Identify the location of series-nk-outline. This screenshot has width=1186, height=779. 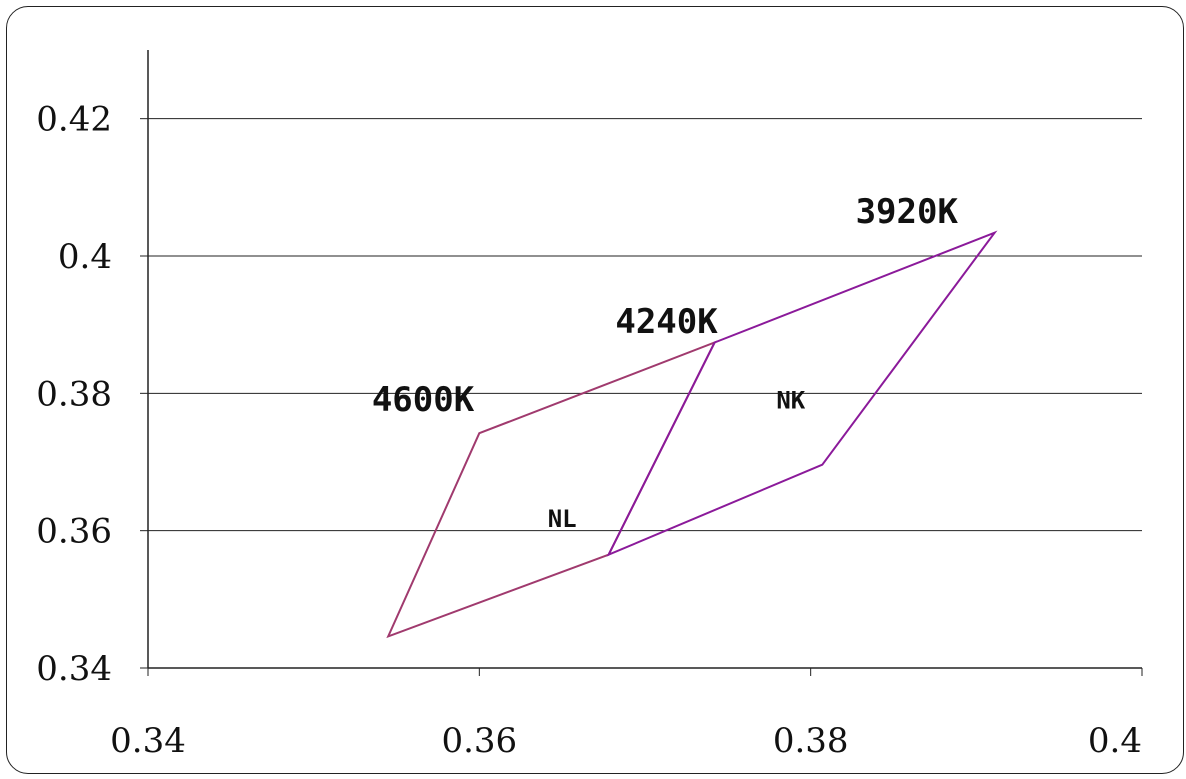
(802, 393).